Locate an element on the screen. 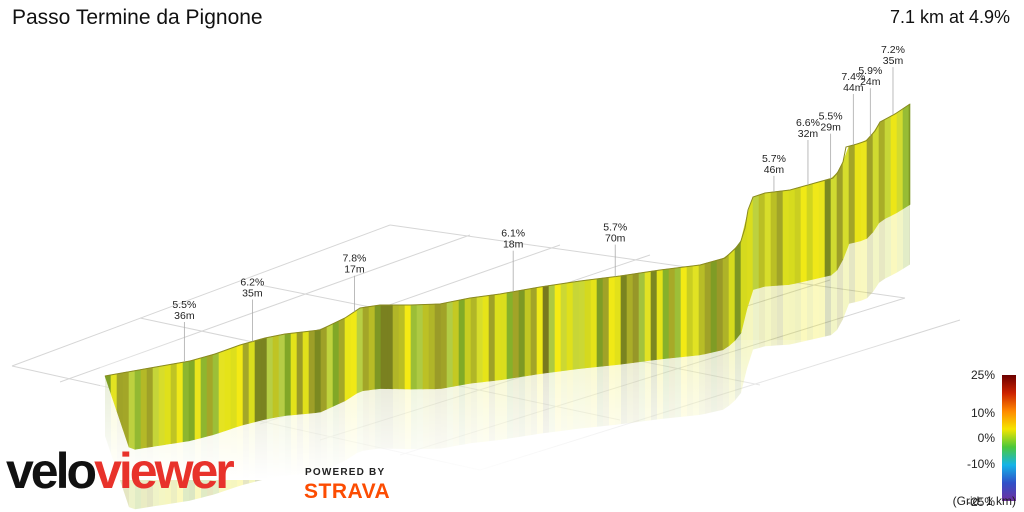 The width and height of the screenshot is (1024, 512). annotation-gain-7: 29m is located at coordinates (830, 128).